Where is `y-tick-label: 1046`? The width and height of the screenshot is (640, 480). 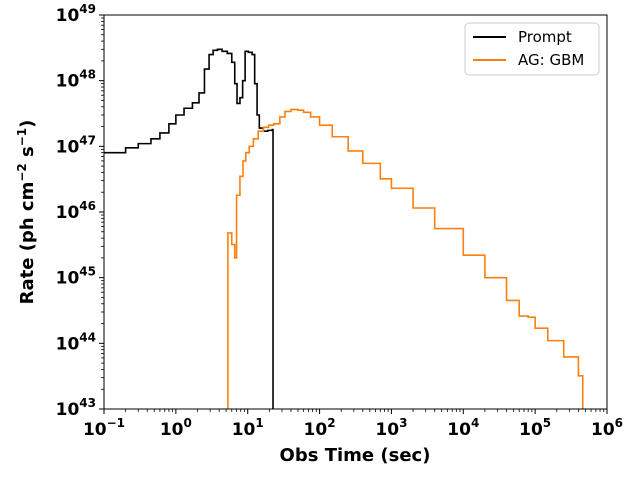 y-tick-label: 1046 is located at coordinates (76, 211).